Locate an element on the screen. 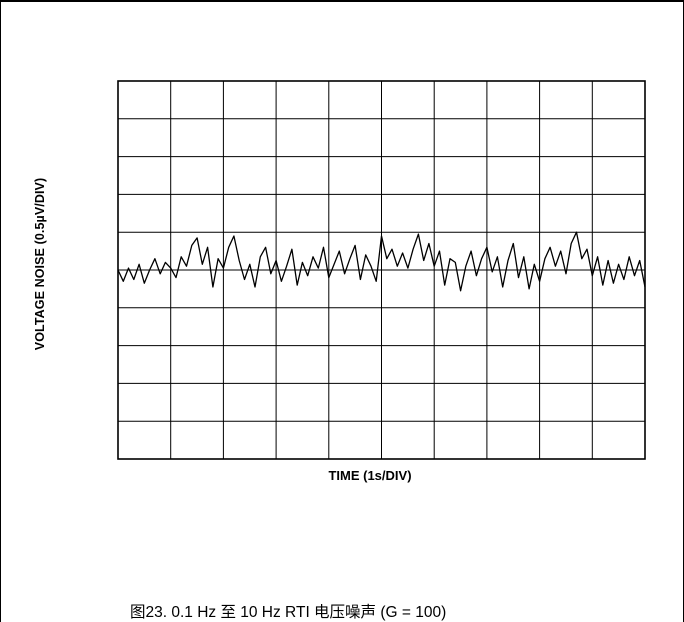 The image size is (684, 622). noise-trace is located at coordinates (381, 261).